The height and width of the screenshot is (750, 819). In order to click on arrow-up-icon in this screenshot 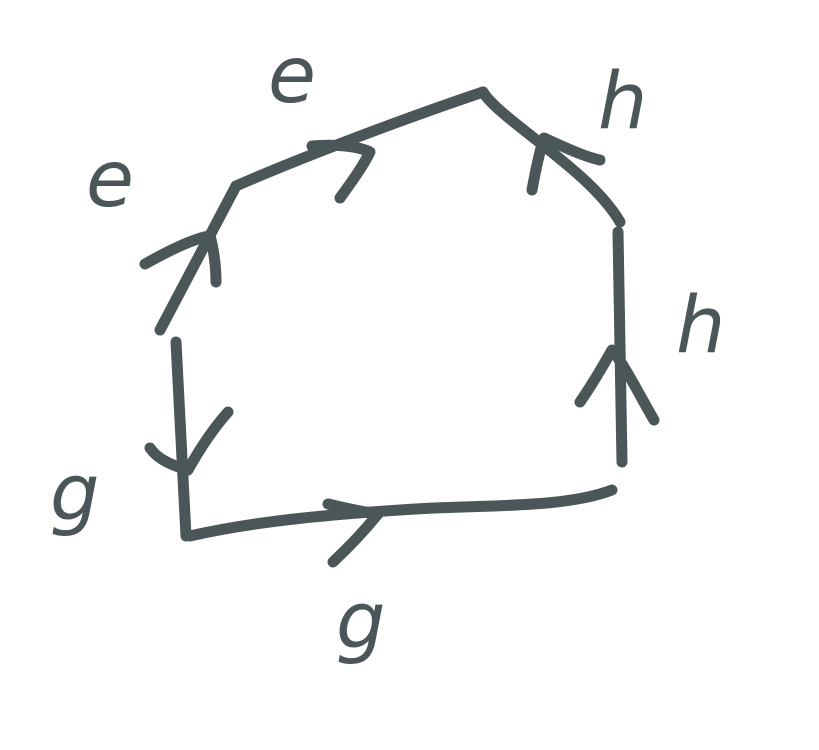, I will do `click(617, 385)`.